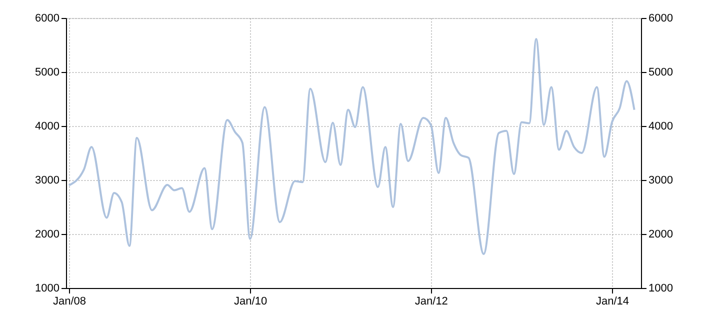 The image size is (710, 325). What do you see at coordinates (47, 72) in the screenshot?
I see `y-tick-label: 5000` at bounding box center [47, 72].